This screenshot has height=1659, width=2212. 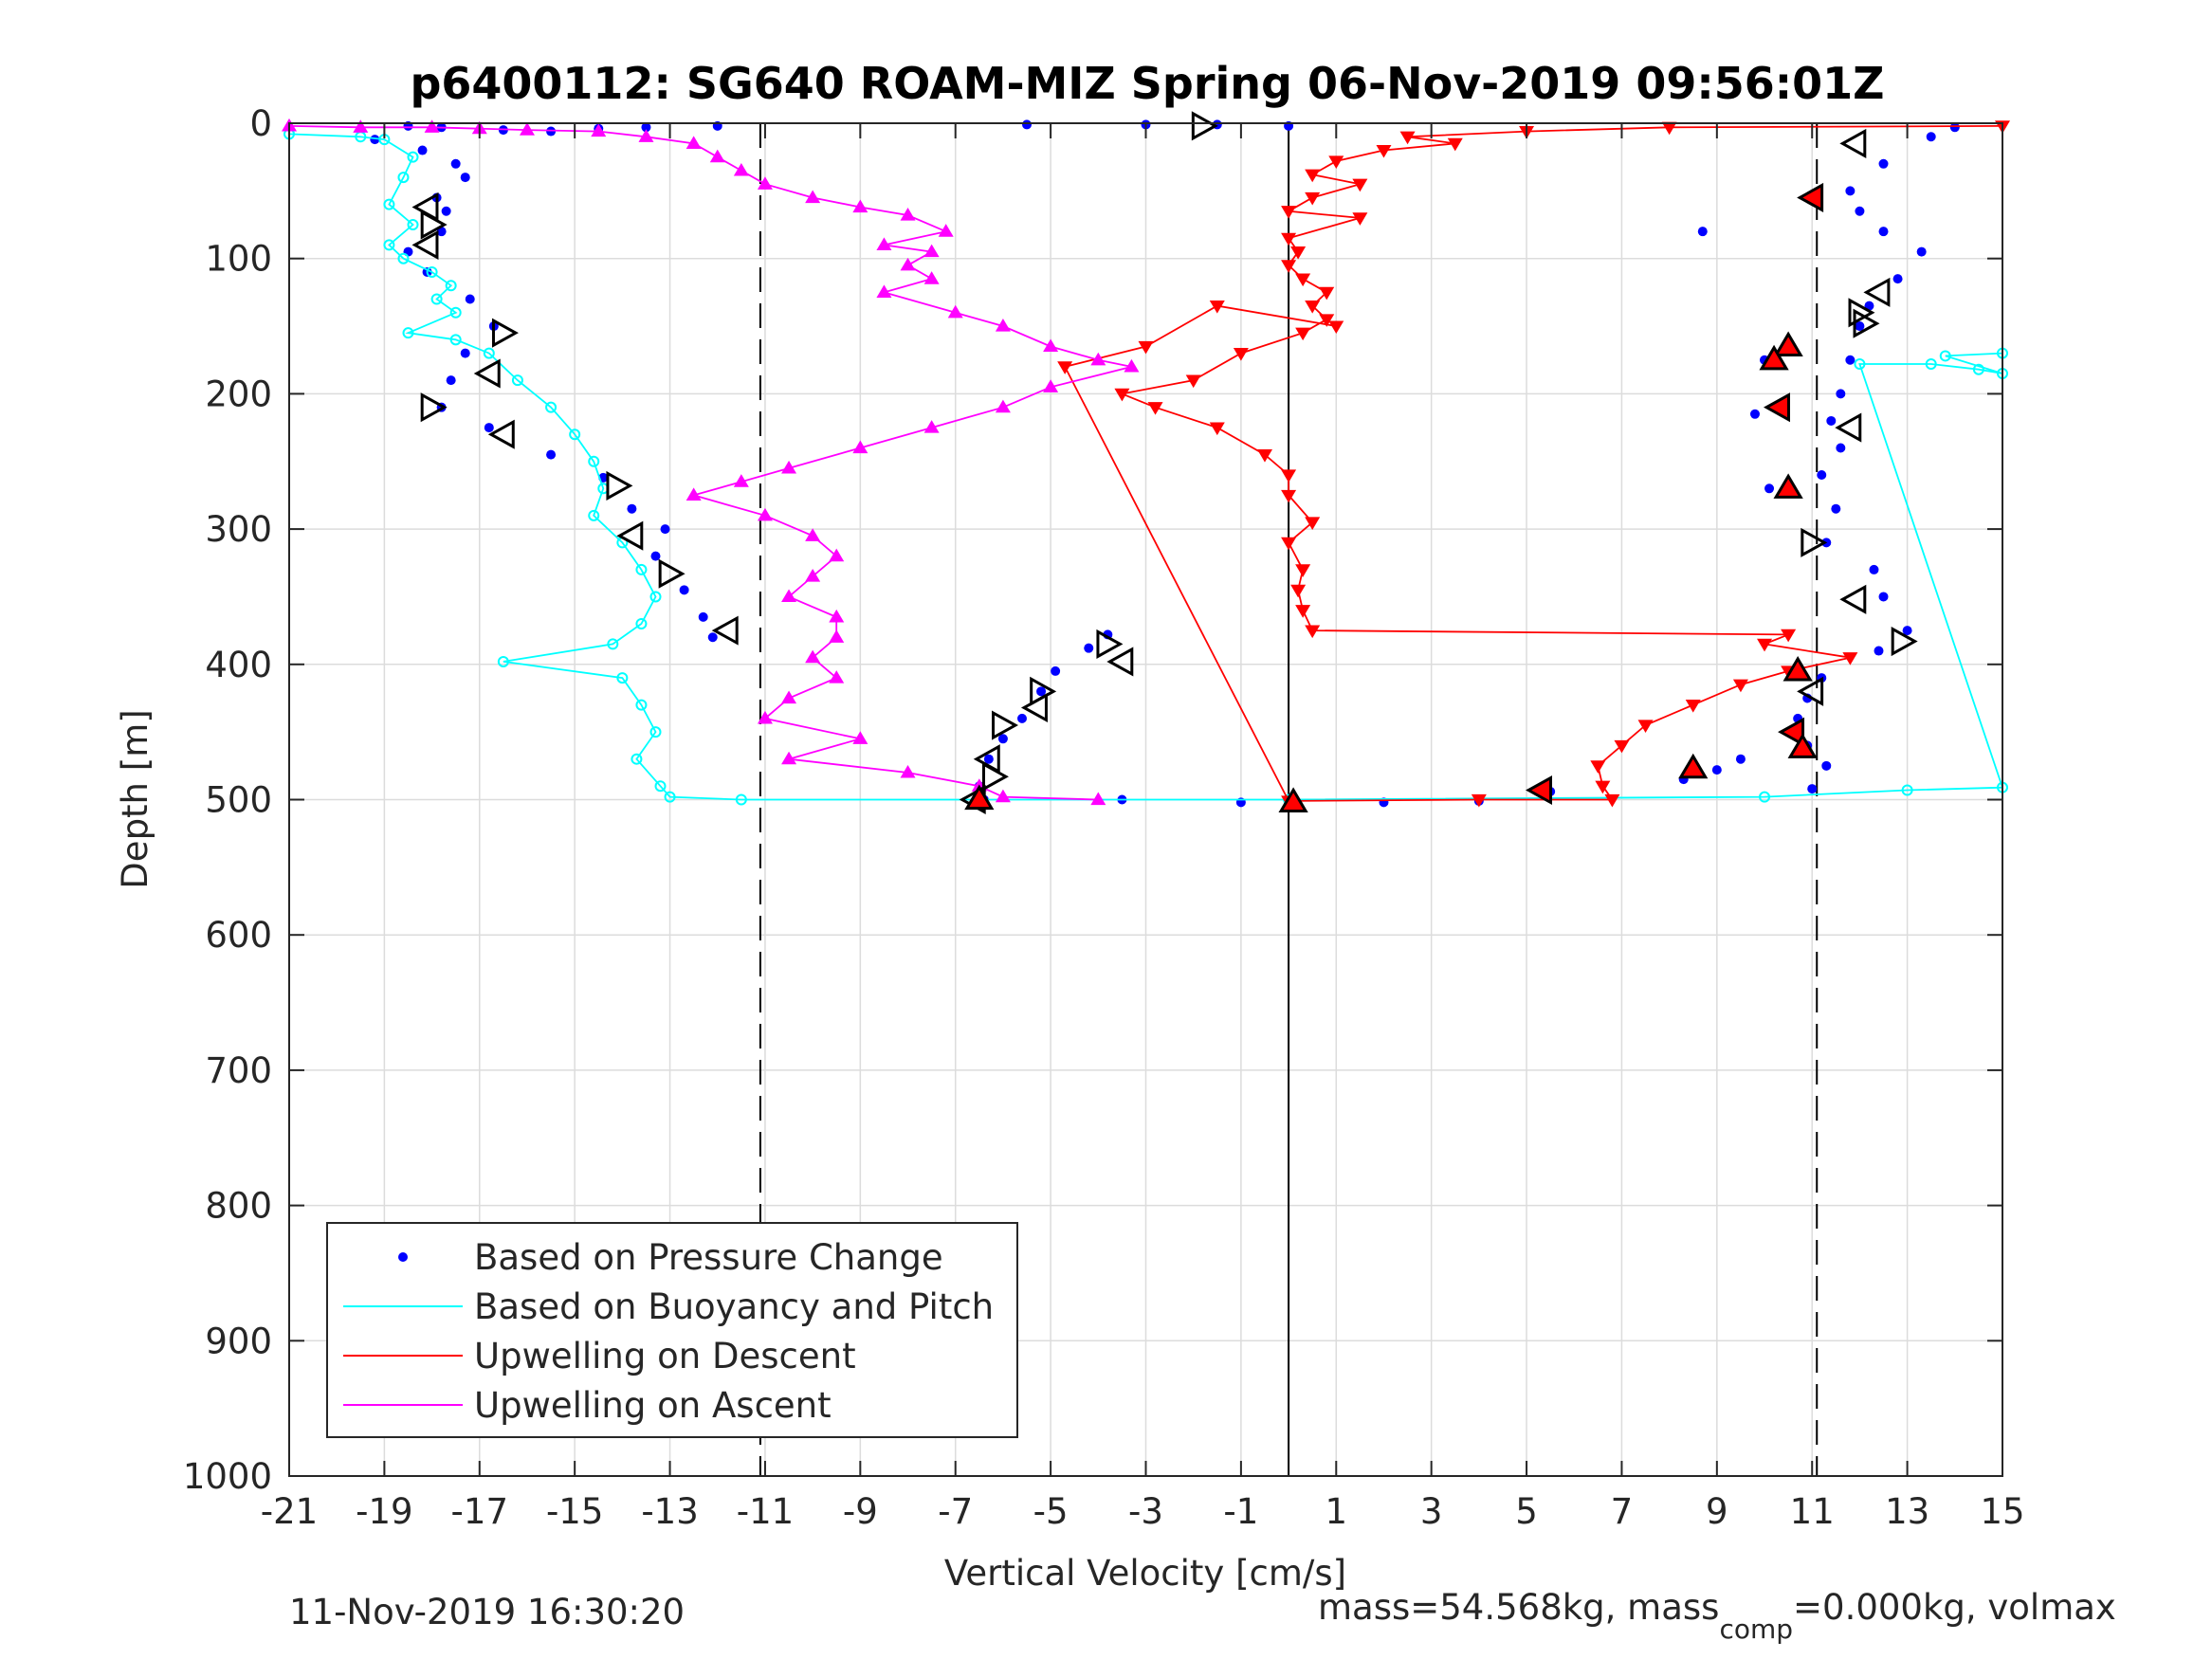 I want to click on footer-mass-subscript: comp, so click(x=1756, y=1629).